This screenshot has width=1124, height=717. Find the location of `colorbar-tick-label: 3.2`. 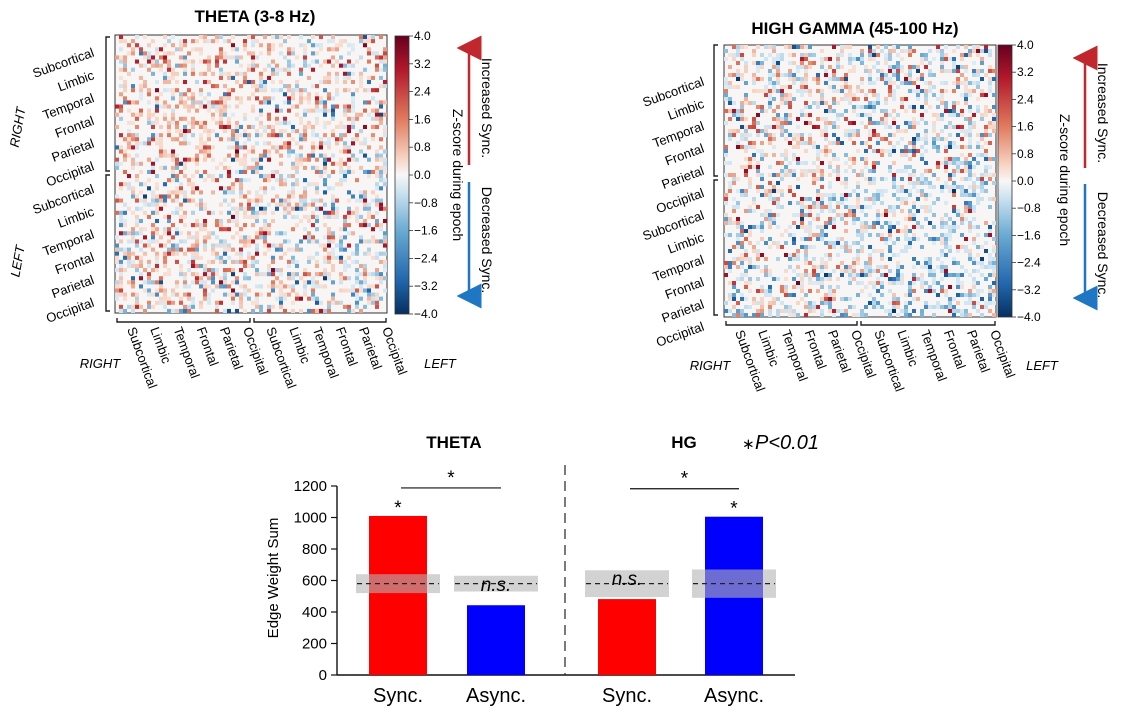

colorbar-tick-label: 3.2 is located at coordinates (1025, 72).